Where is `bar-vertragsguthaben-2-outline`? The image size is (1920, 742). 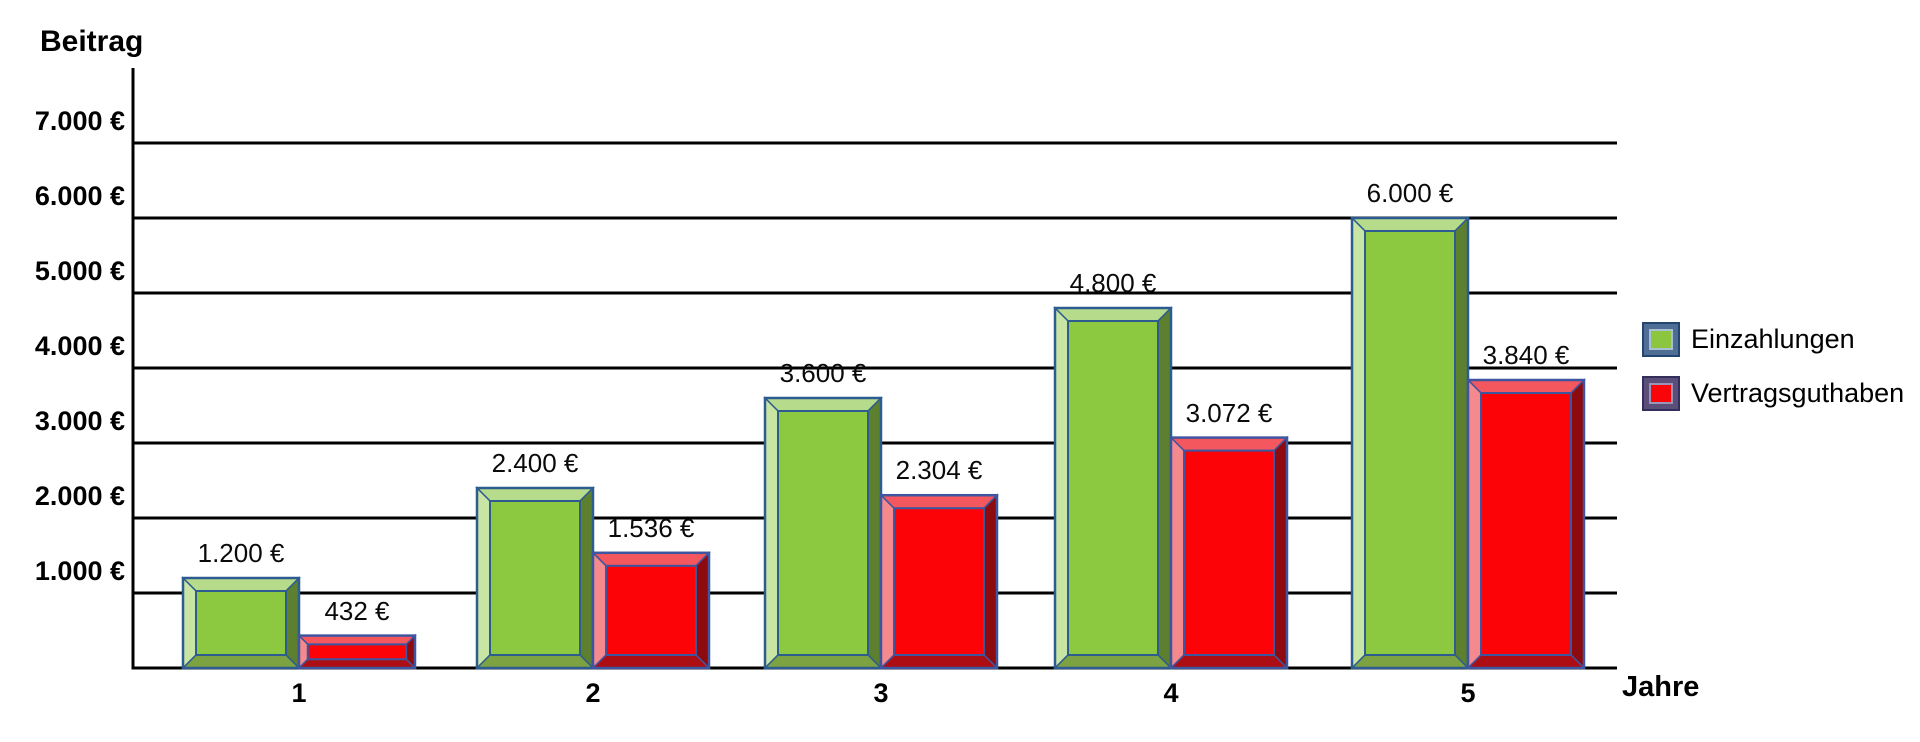
bar-vertragsguthaben-2-outline is located at coordinates (651, 610).